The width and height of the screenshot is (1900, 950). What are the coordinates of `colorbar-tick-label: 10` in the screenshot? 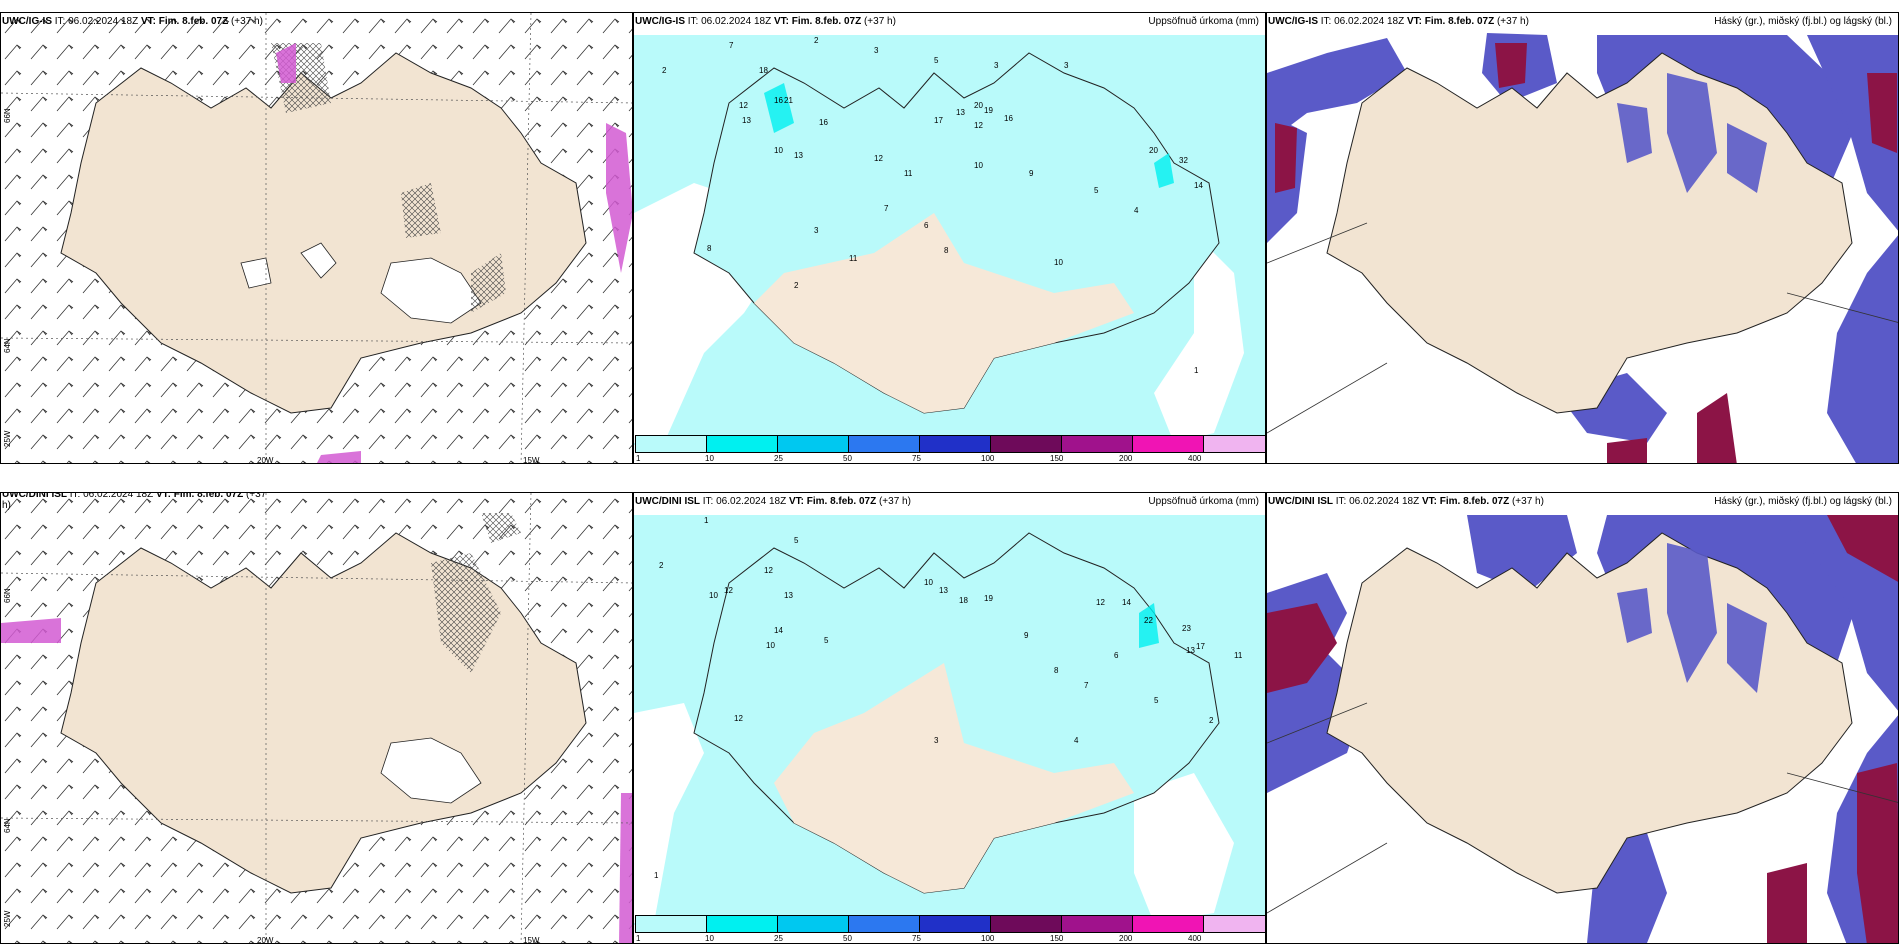 It's located at (709, 938).